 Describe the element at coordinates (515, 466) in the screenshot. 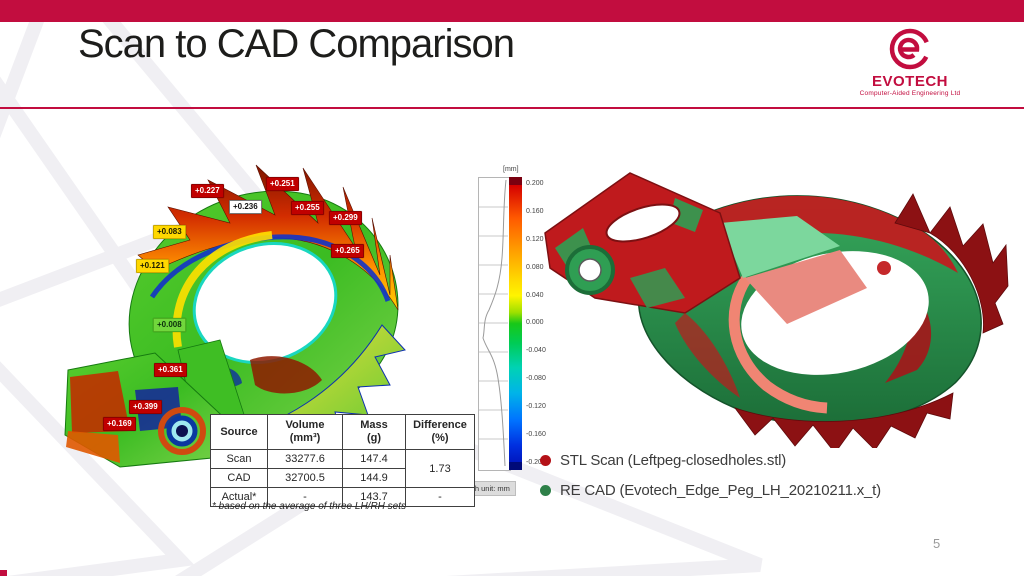

I see `scale-underrange-cap` at that location.